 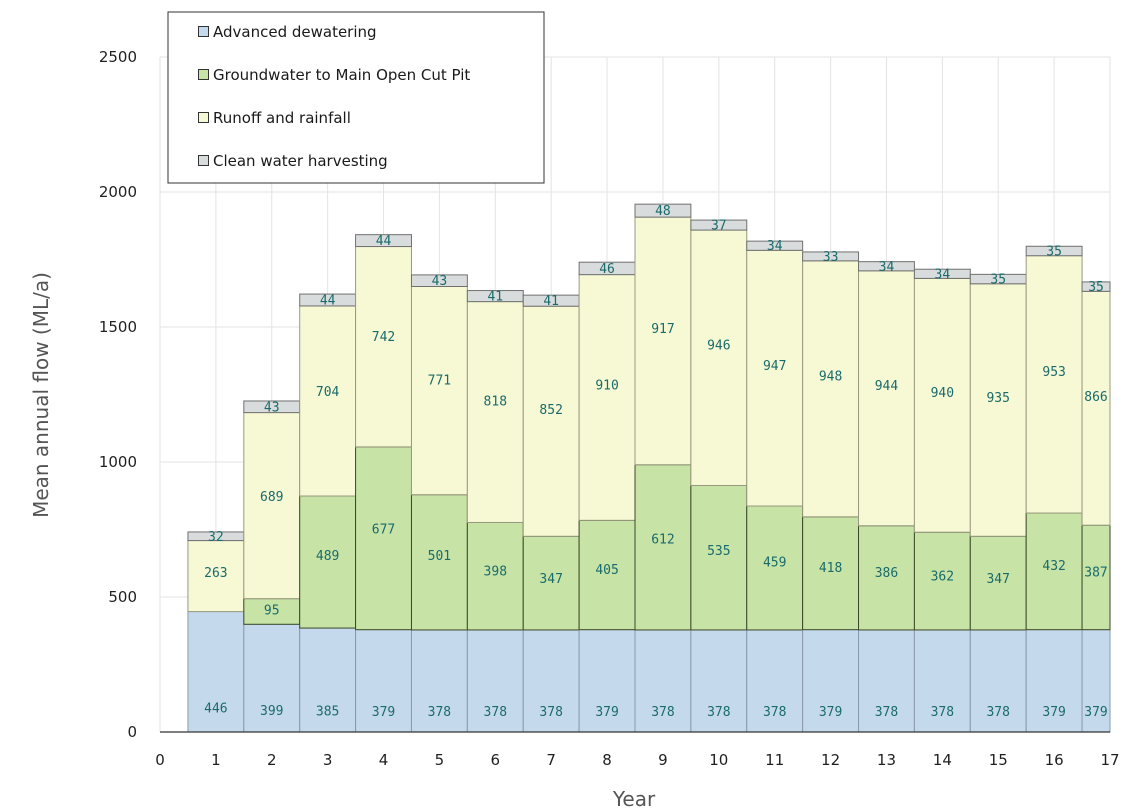 What do you see at coordinates (886, 681) in the screenshot?
I see `bar-segment-year13-series0` at bounding box center [886, 681].